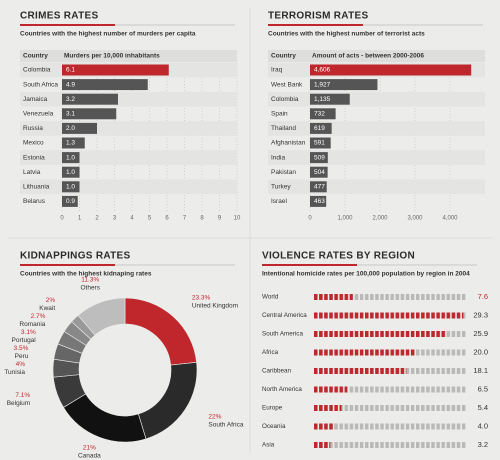 The width and height of the screenshot is (500, 460). I want to click on value-label: 477, so click(319, 187).